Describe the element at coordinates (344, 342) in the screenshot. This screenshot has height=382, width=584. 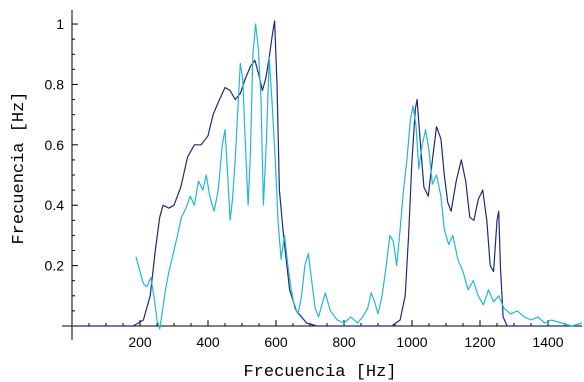
I see `x-tick-label: 800` at that location.